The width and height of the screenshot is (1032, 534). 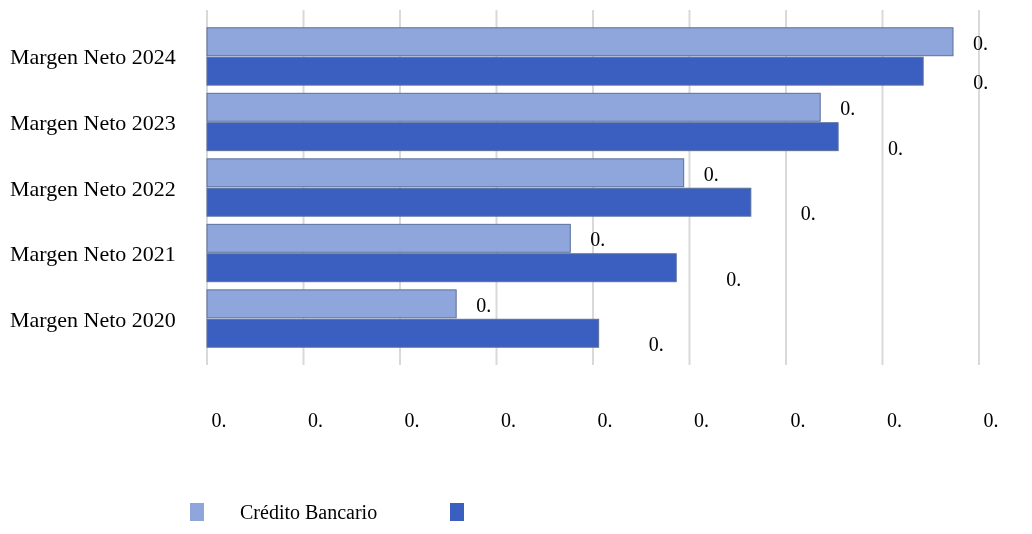 I want to click on y-tick-label: Margen Neto 2022, so click(x=93, y=188).